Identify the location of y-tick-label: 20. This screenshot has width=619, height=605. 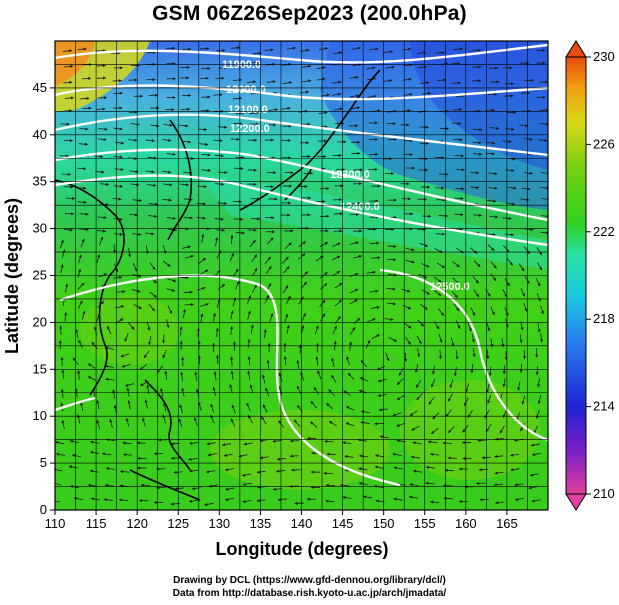
(40, 321).